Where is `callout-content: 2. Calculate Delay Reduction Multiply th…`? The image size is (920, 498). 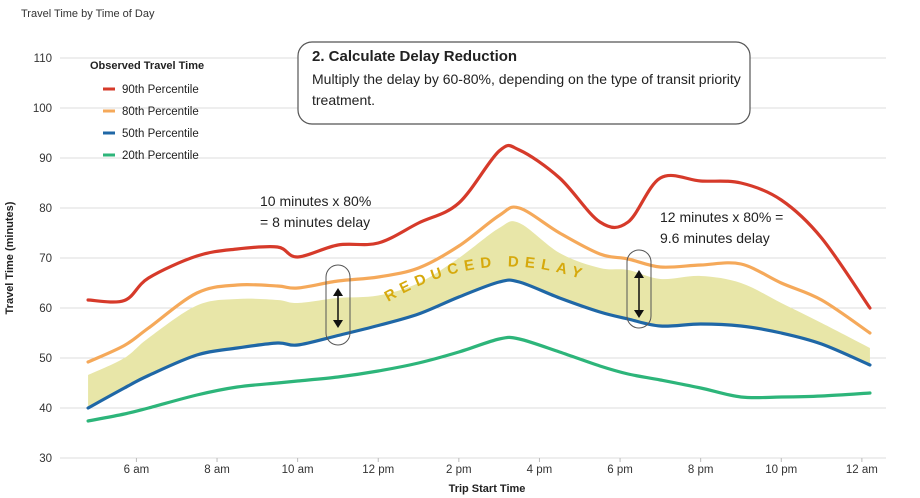 callout-content: 2. Calculate Delay Reduction Multiply th… is located at coordinates (527, 79).